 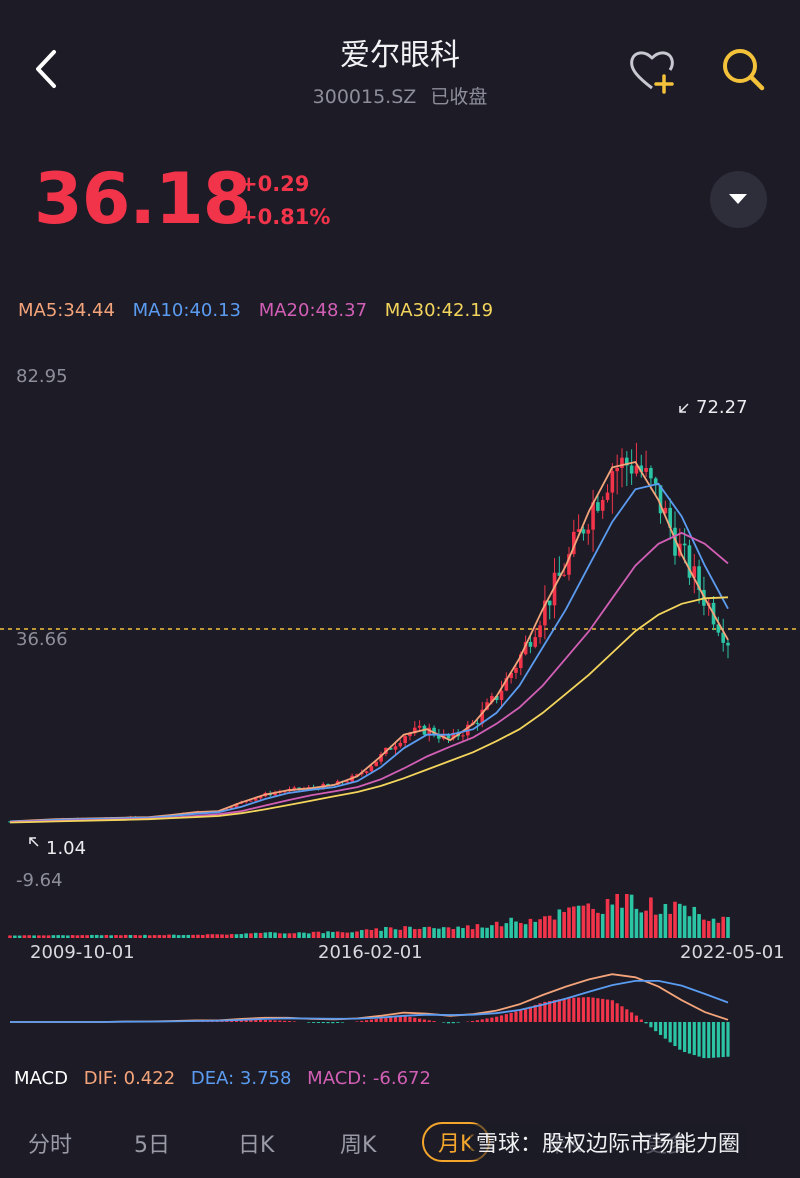 What do you see at coordinates (439, 310) in the screenshot?
I see `ma30-label: MA30:42.19` at bounding box center [439, 310].